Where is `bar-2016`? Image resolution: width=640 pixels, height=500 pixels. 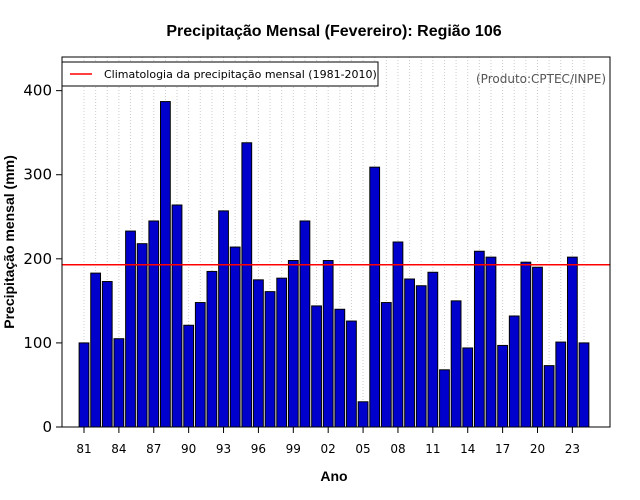
bar-2016 is located at coordinates (491, 342).